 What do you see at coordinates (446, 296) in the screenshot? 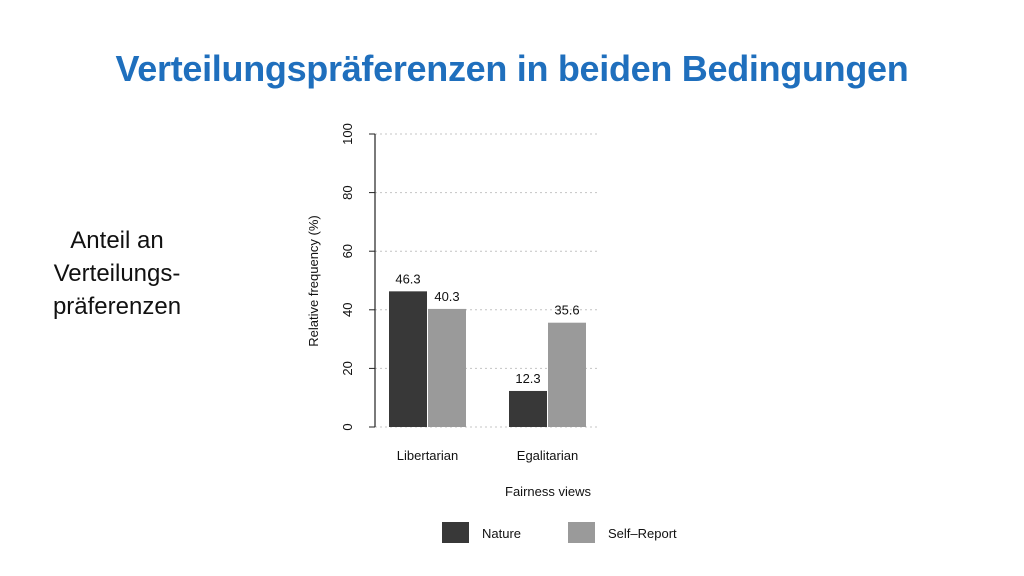
I see `data-label: 40.3` at bounding box center [446, 296].